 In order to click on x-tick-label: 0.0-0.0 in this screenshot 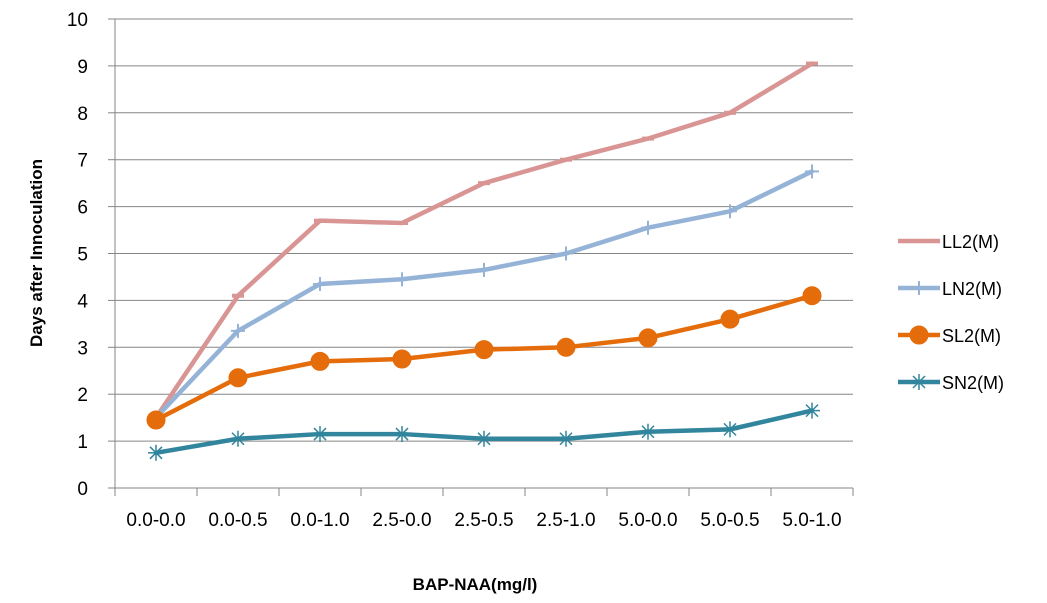, I will do `click(155, 520)`.